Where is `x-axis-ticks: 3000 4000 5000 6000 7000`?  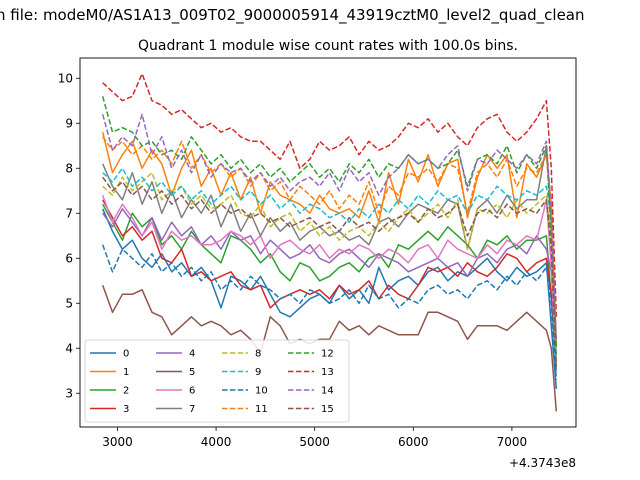 x-axis-ticks: 3000 4000 5000 6000 7000 is located at coordinates (314, 438).